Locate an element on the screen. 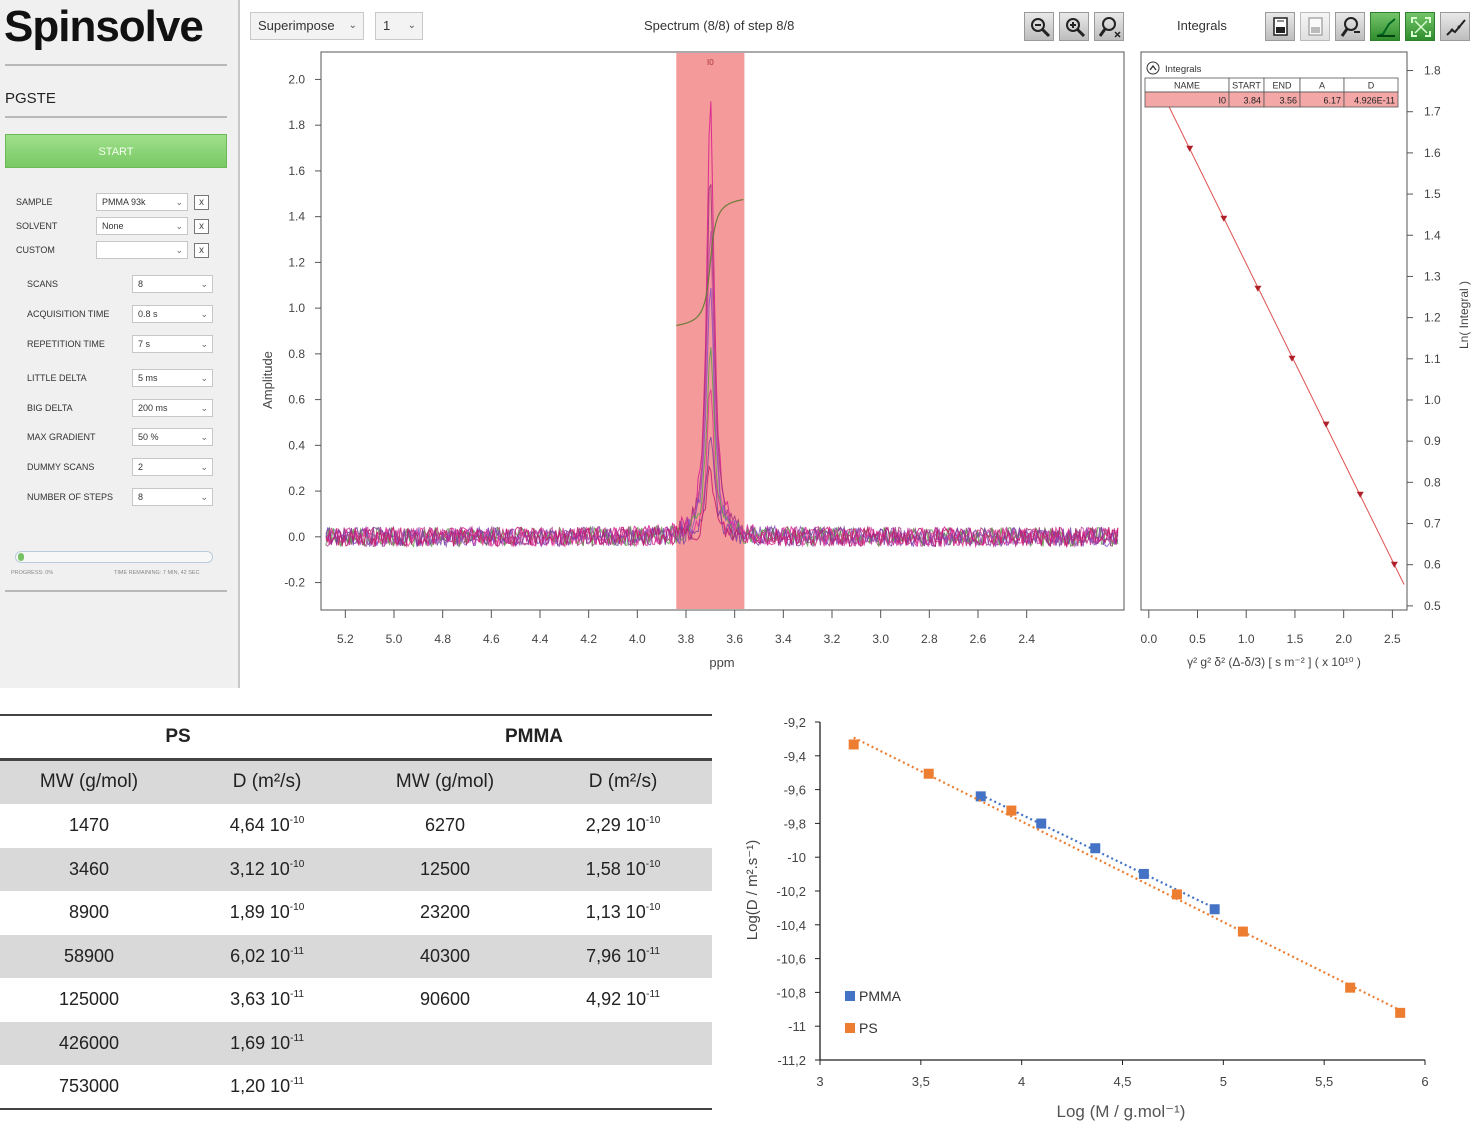 The height and width of the screenshot is (1127, 1482). x-tick-label: 3.4 is located at coordinates (783, 639).